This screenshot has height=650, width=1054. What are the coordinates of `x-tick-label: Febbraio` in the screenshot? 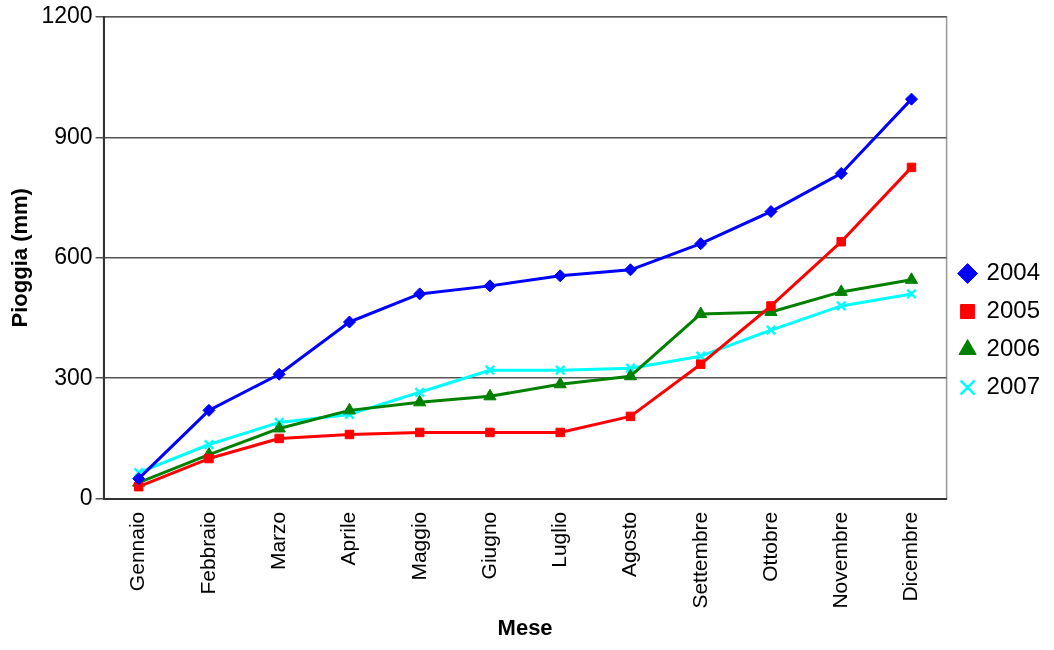 It's located at (207, 553).